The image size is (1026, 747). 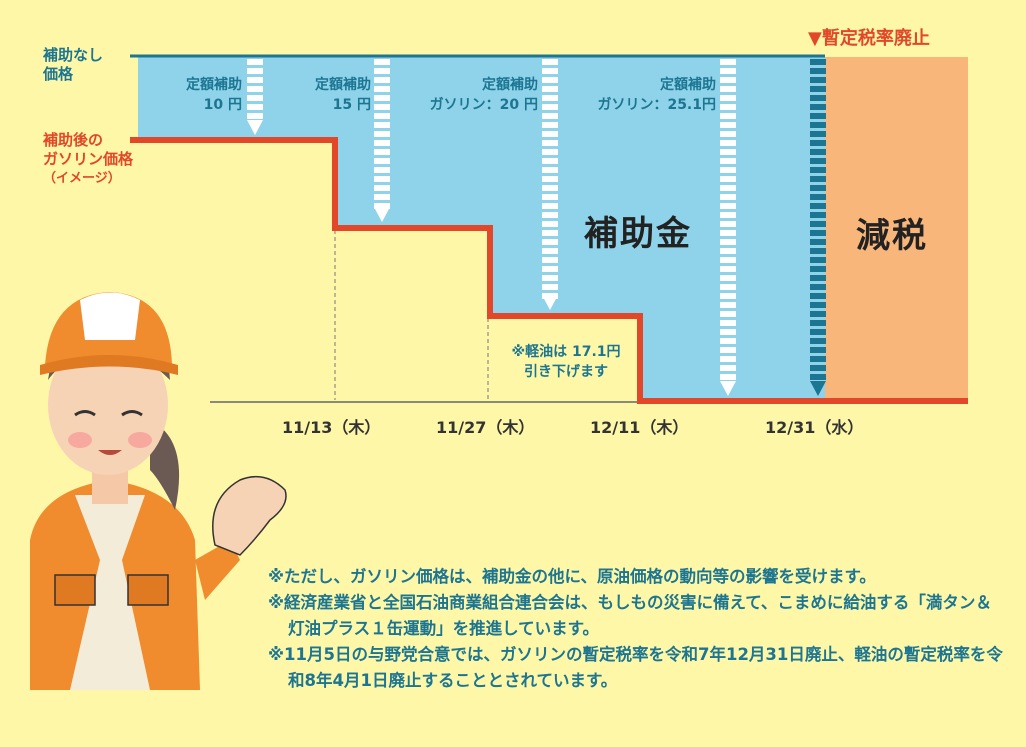 I want to click on subsidy-amount: ガソリン：25.1円, so click(x=656, y=105).